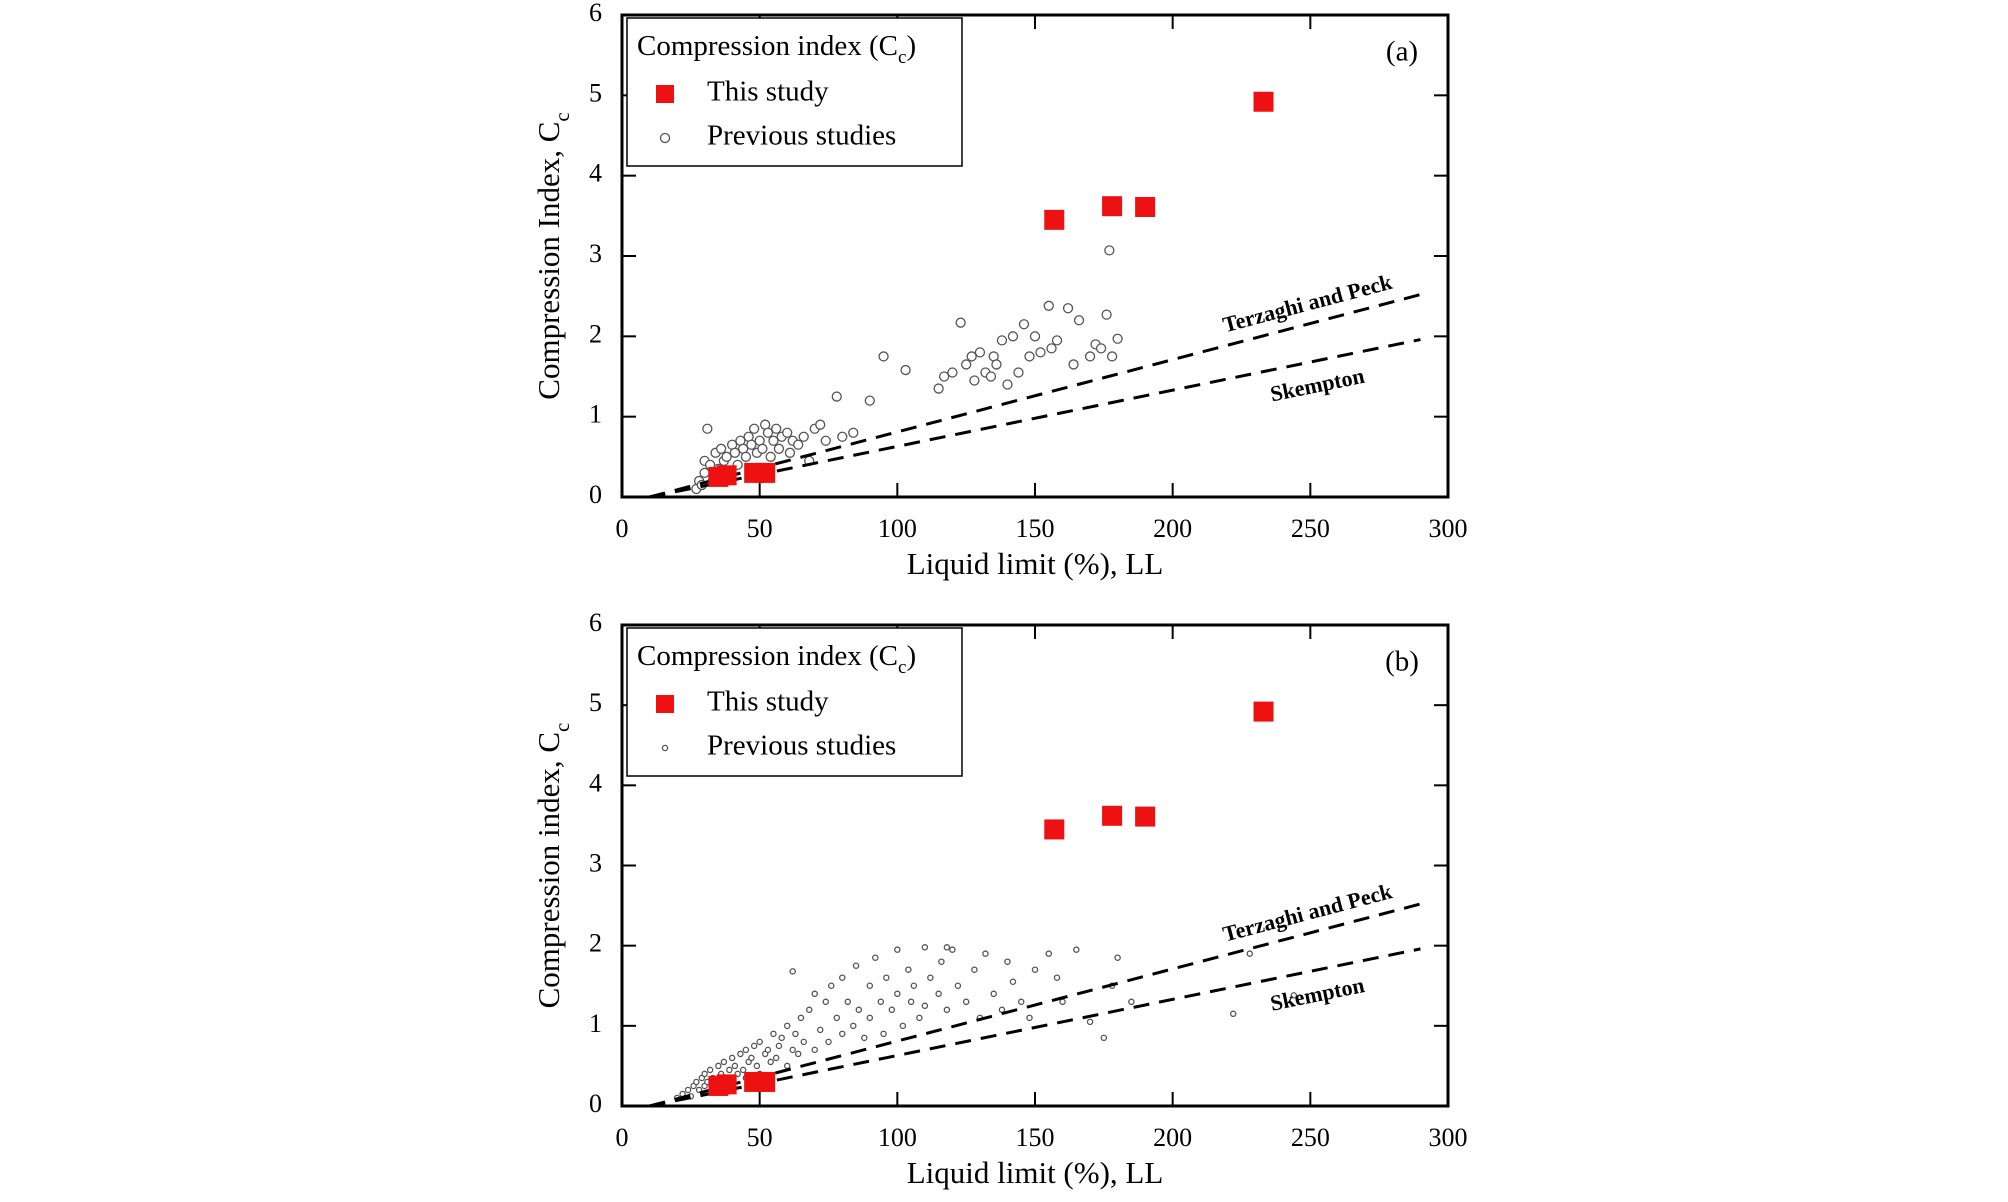 The image size is (2008, 1202). I want to click on y-axis-label: Compression index, Cc, so click(552, 866).